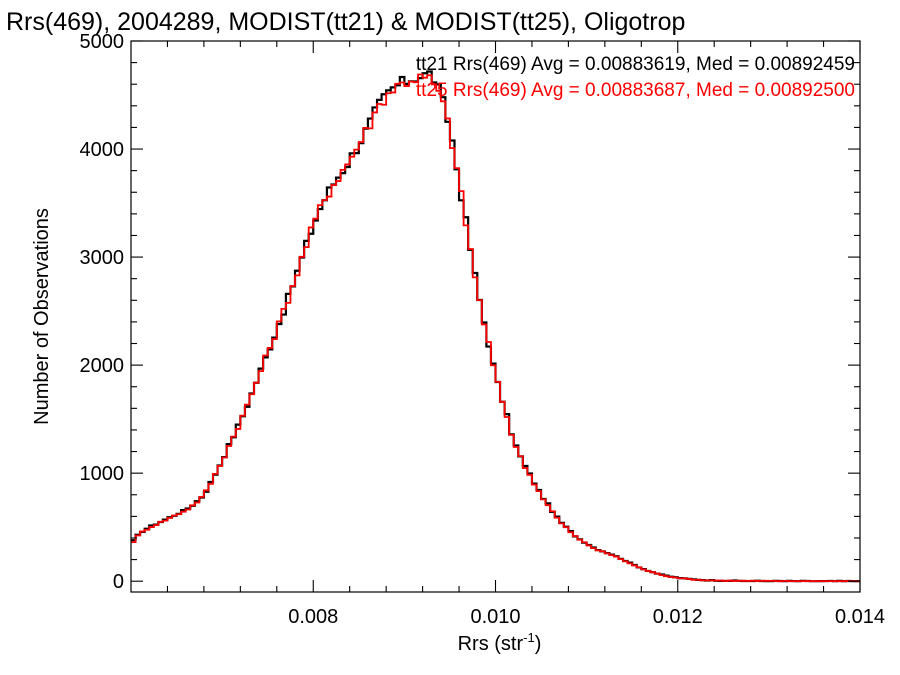 The width and height of the screenshot is (900, 675). Describe the element at coordinates (678, 617) in the screenshot. I see `x-tick-label: 0.012` at that location.